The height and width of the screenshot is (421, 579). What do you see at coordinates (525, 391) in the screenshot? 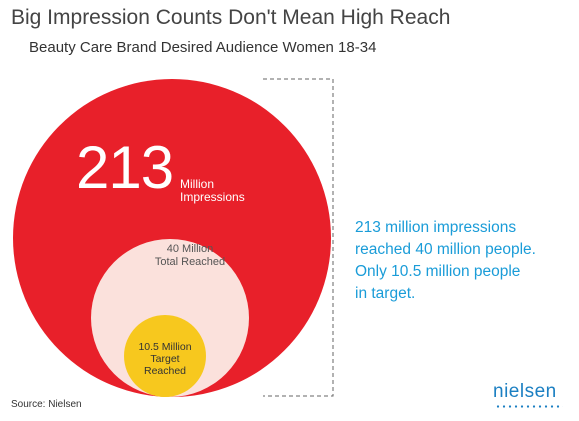
I see `nielsen-logo: nielsen` at bounding box center [525, 391].